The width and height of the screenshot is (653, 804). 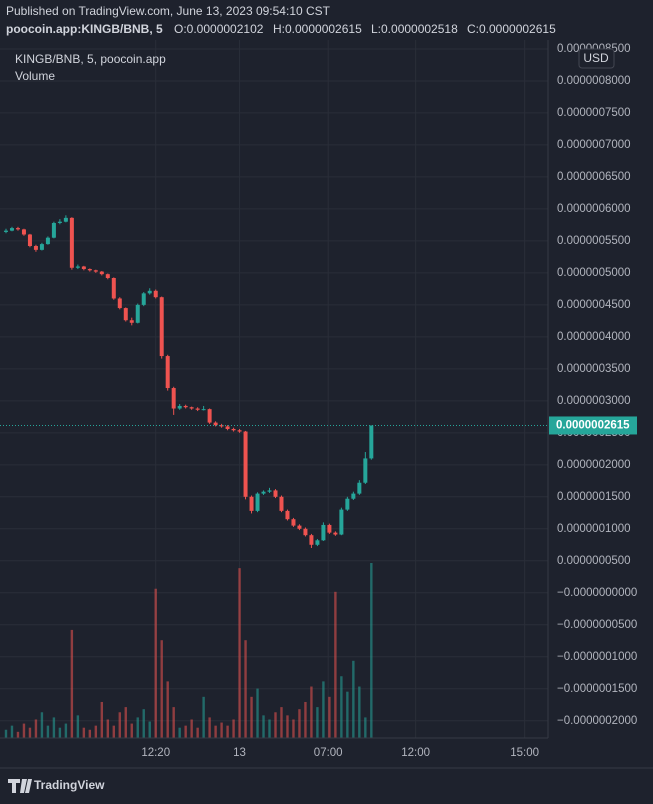 What do you see at coordinates (219, 29) in the screenshot?
I see `ohlc-open: O:0.0000002102` at bounding box center [219, 29].